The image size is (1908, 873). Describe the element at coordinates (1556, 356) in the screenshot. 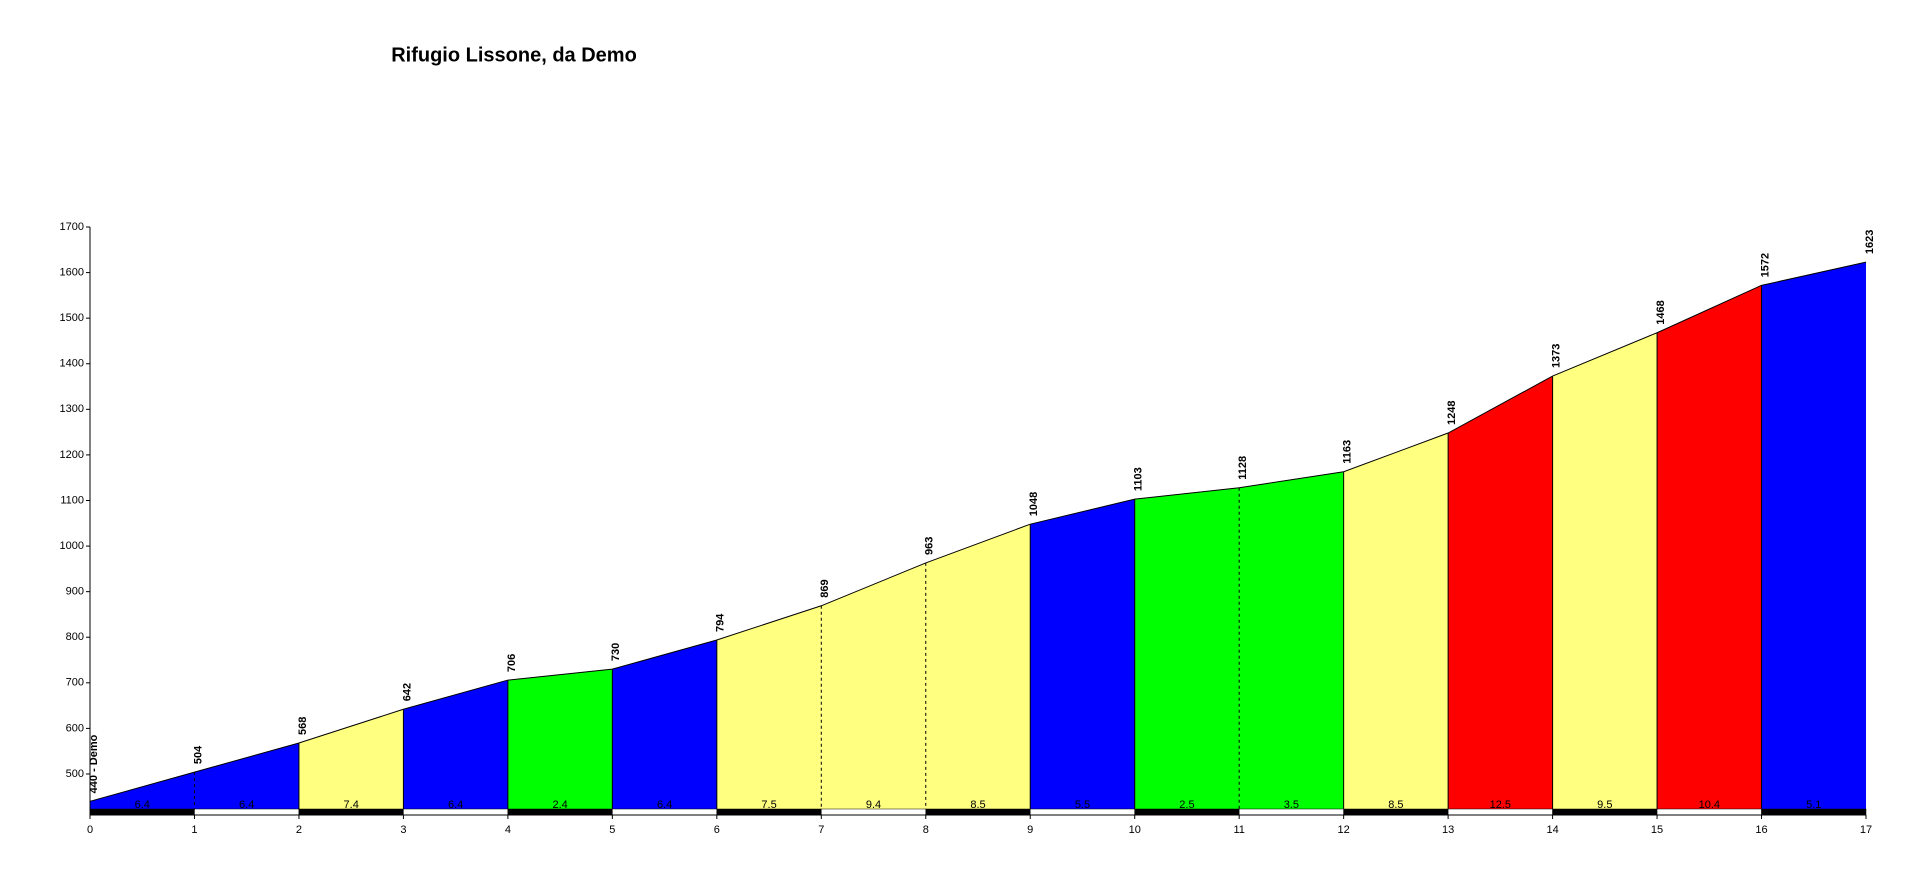

I see `elevation-label: 1373` at that location.